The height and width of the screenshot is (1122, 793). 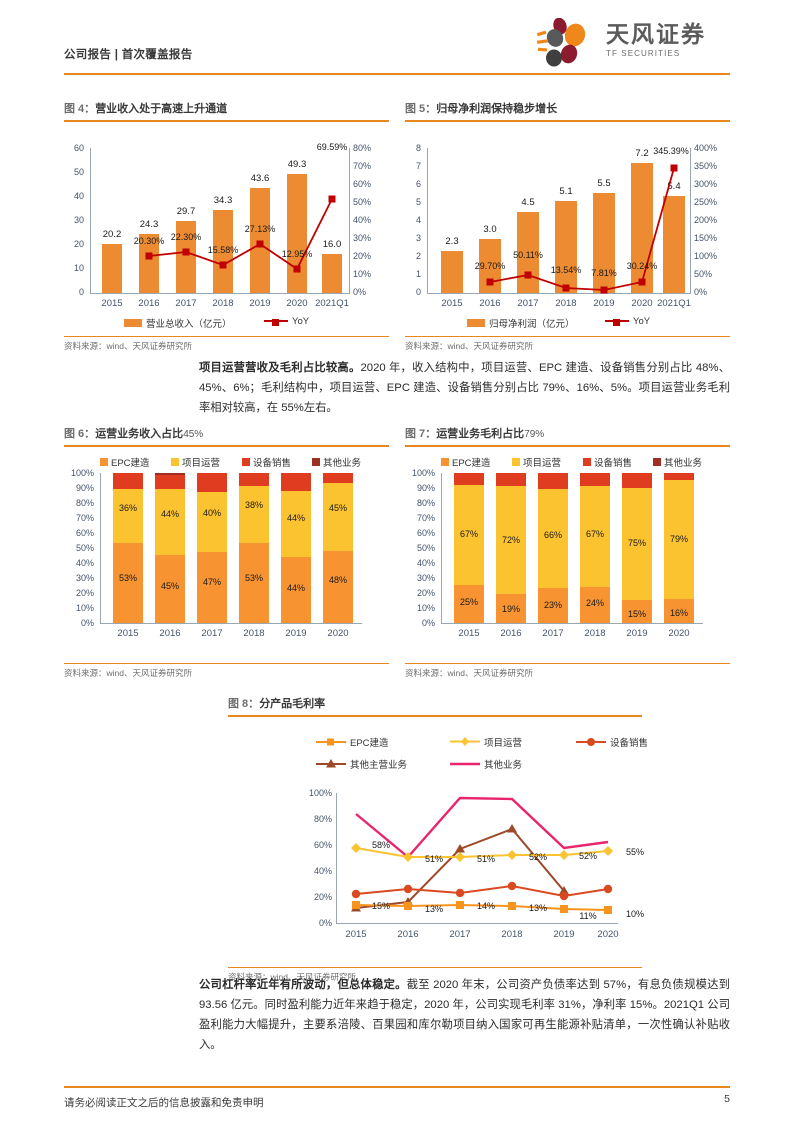 What do you see at coordinates (362, 219) in the screenshot?
I see `fig4-ytickR-40: 40%` at bounding box center [362, 219].